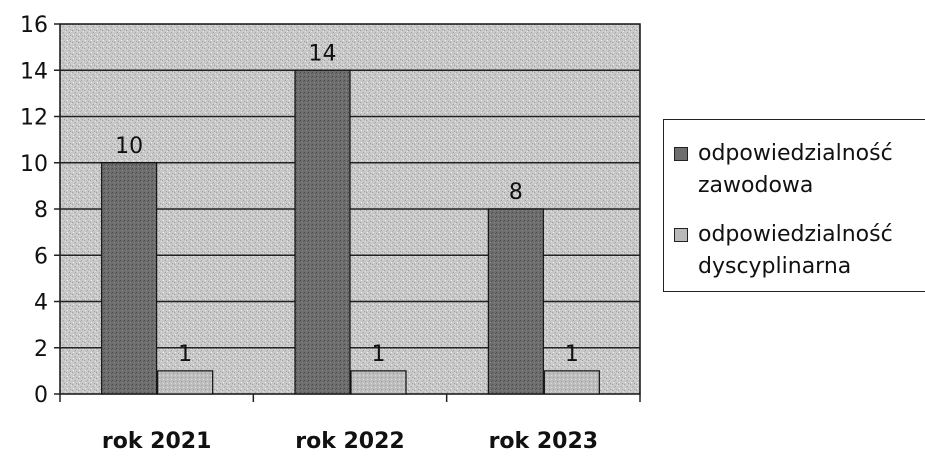 This screenshot has height=460, width=925. I want to click on y-tick-label: 8, so click(41, 210).